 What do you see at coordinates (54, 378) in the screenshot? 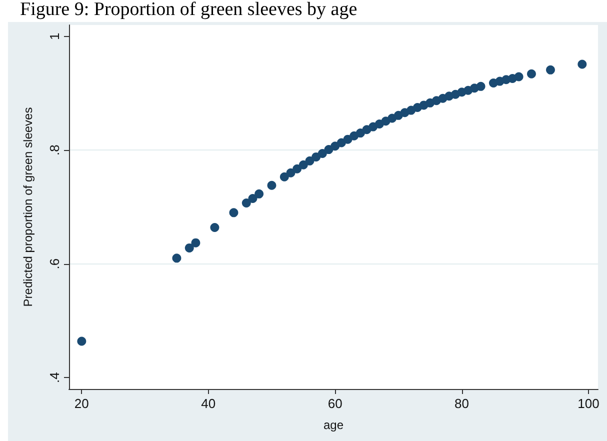
I see `y-tick-label: .4` at bounding box center [54, 378].